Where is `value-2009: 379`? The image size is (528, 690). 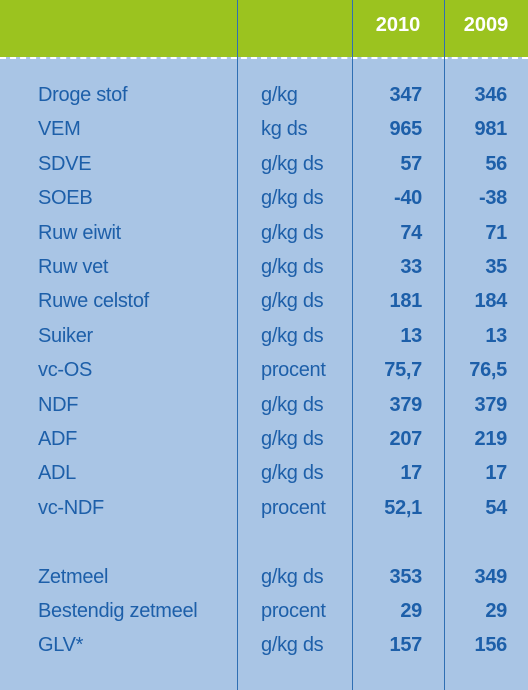
value-2009: 379 is located at coordinates (491, 404).